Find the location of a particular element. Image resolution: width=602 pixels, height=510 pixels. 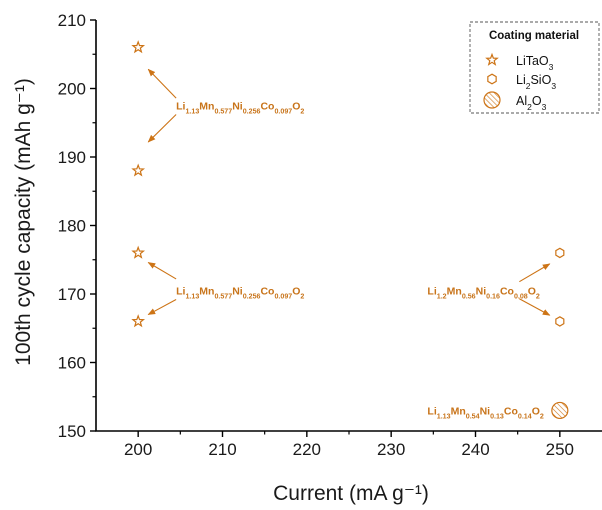

x-tick-label: 240 is located at coordinates (475, 449).